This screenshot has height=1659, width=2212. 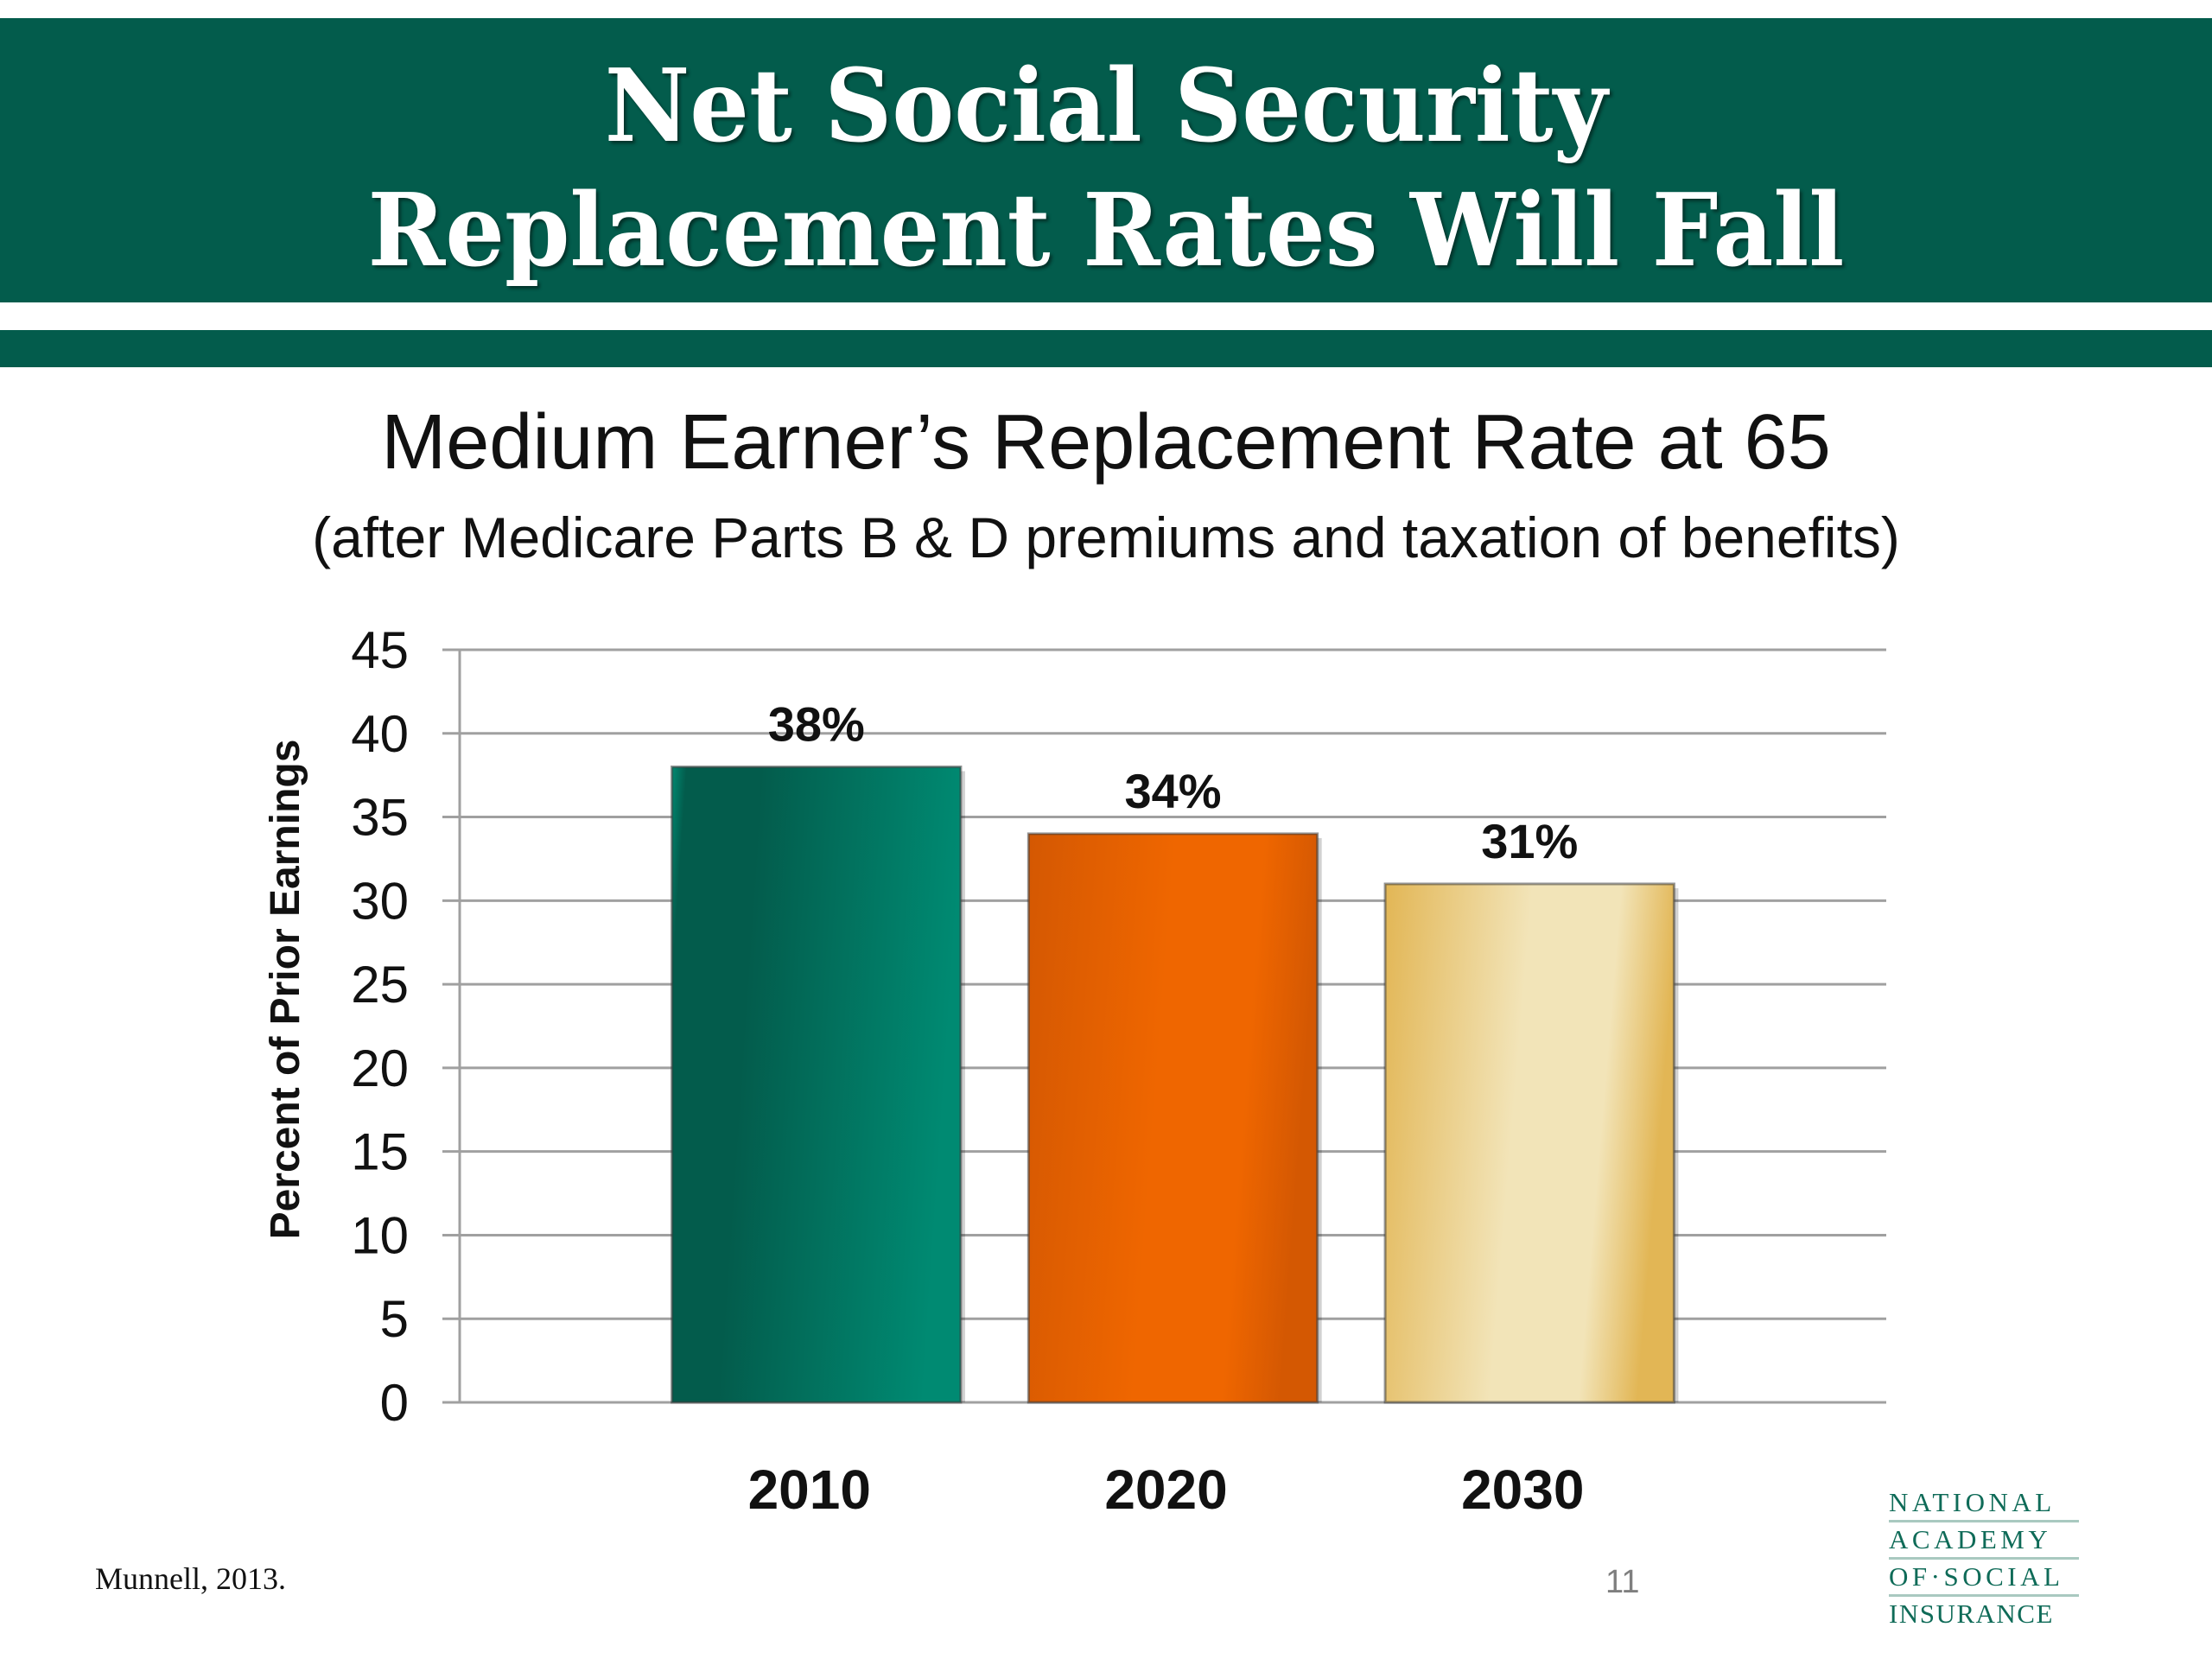 I want to click on logo-line-3: OF·SOCIAL, so click(x=1984, y=1579).